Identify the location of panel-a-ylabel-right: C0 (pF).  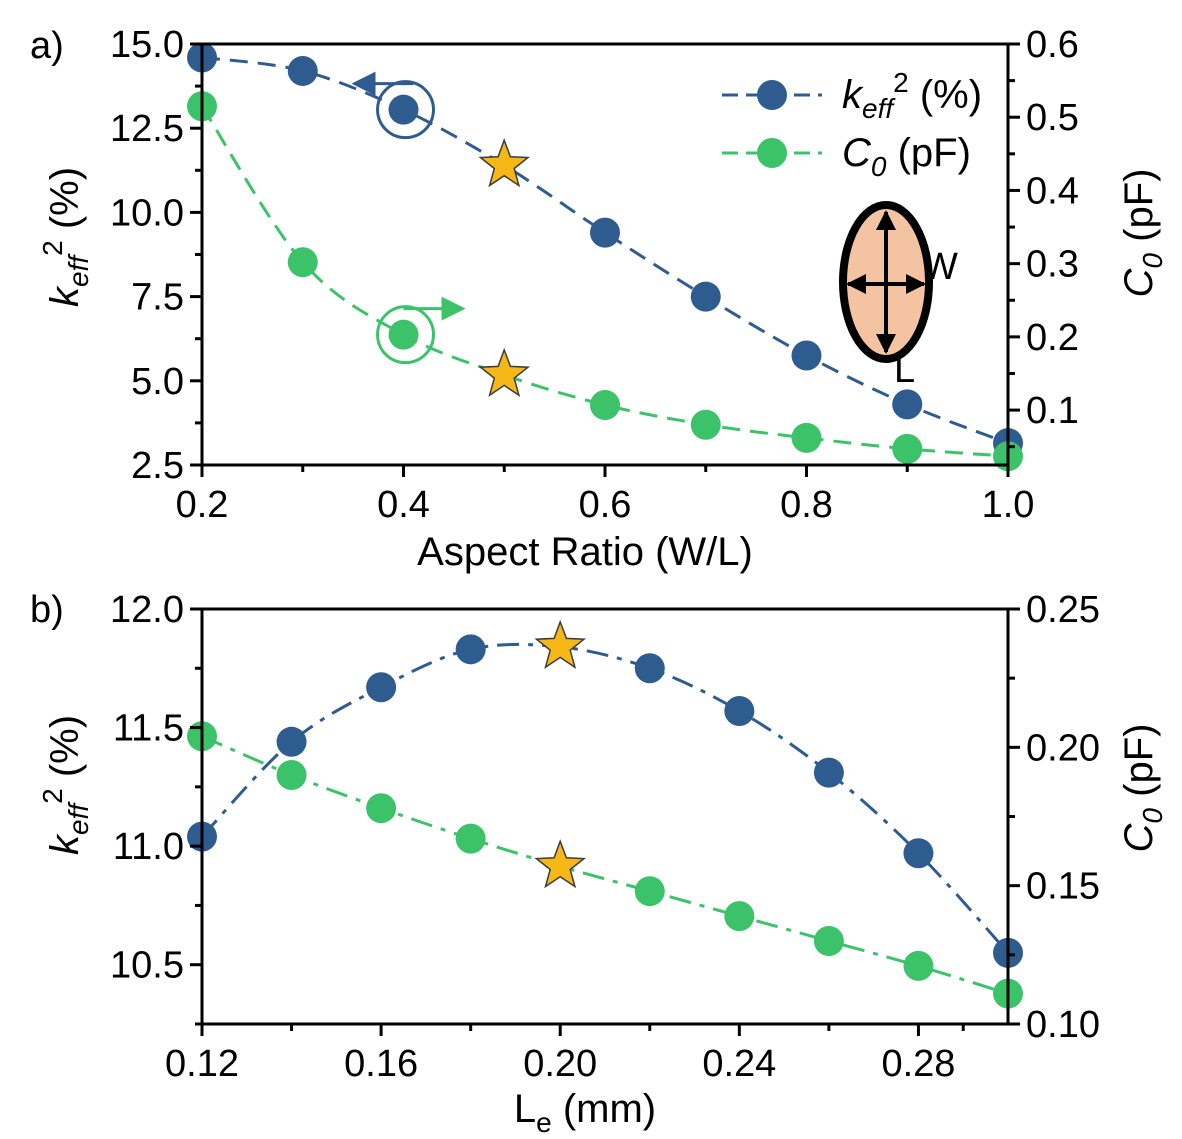
(1142, 233).